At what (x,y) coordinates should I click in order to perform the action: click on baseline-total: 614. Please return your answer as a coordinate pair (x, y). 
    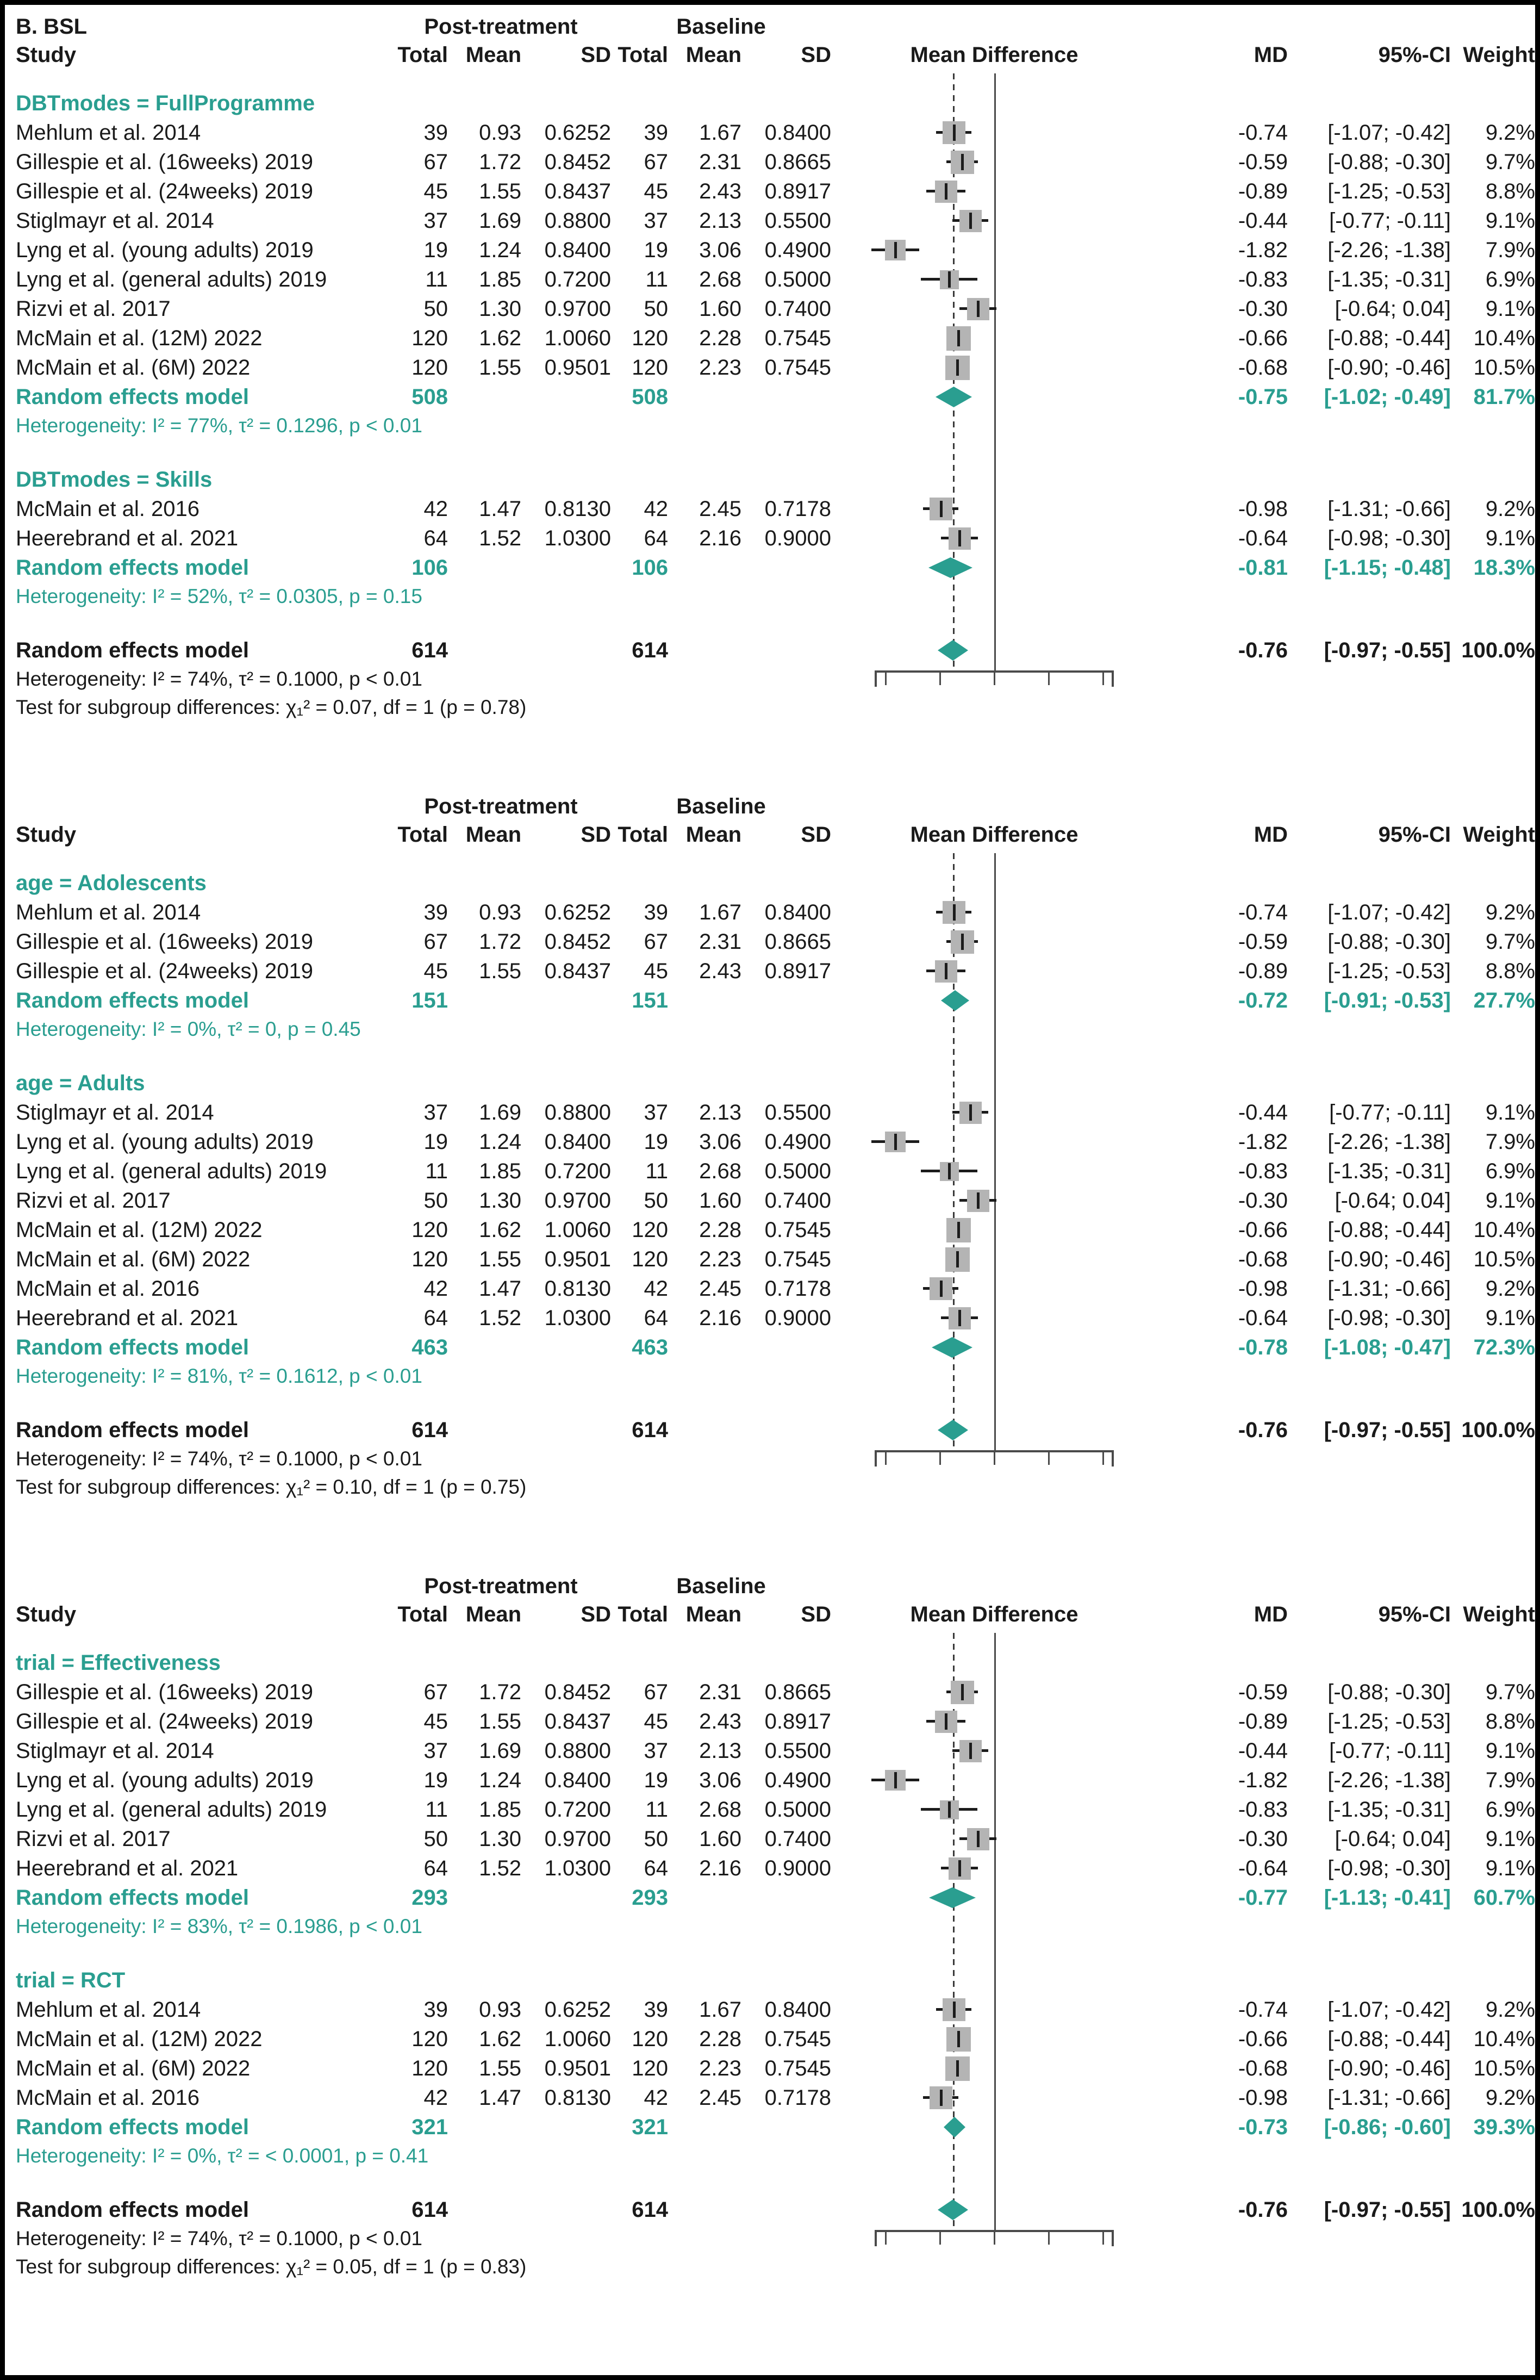
    Looking at the image, I should click on (650, 650).